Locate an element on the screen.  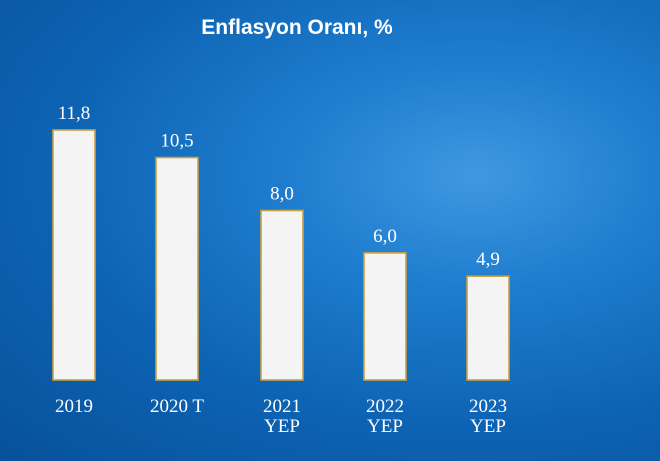
category-label-3-line2: YEP is located at coordinates (385, 426).